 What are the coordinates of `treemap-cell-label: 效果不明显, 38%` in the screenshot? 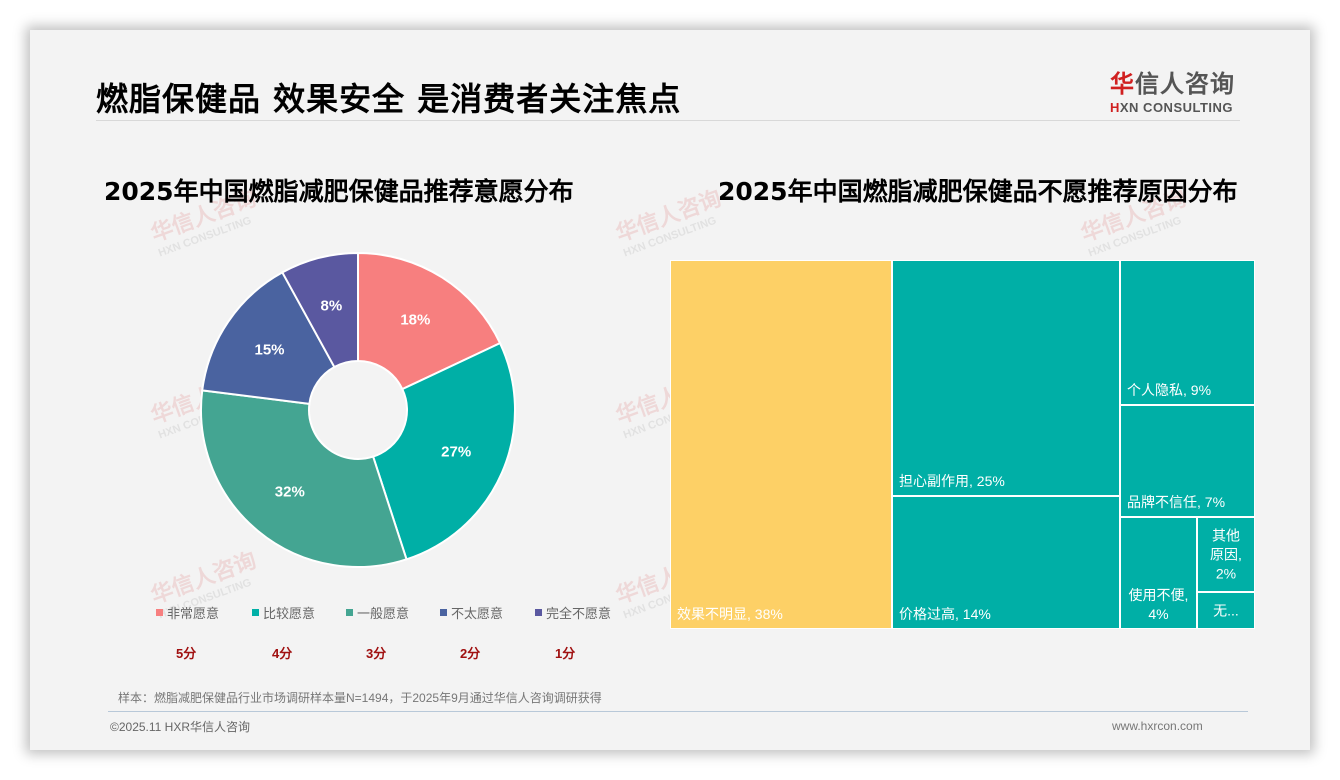 It's located at (730, 614).